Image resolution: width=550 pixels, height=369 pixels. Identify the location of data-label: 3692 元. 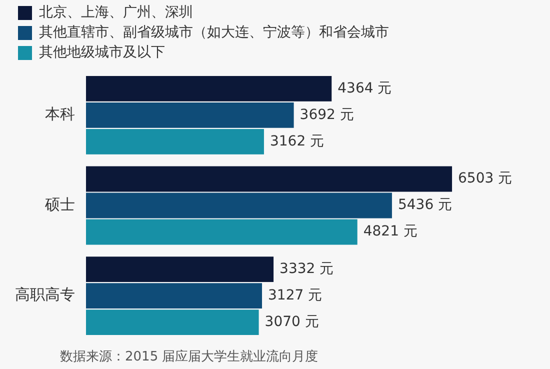
(327, 114).